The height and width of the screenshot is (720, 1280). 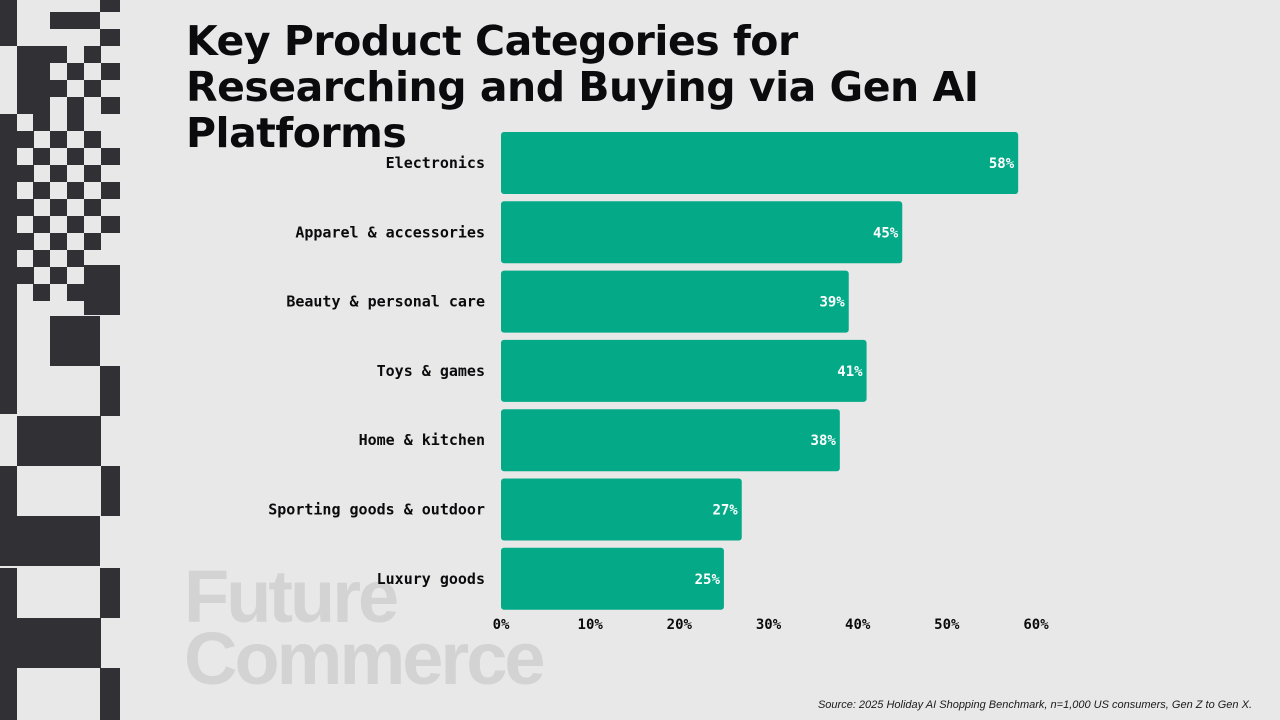 I want to click on watermark-line-1: Future, so click(x=291, y=596).